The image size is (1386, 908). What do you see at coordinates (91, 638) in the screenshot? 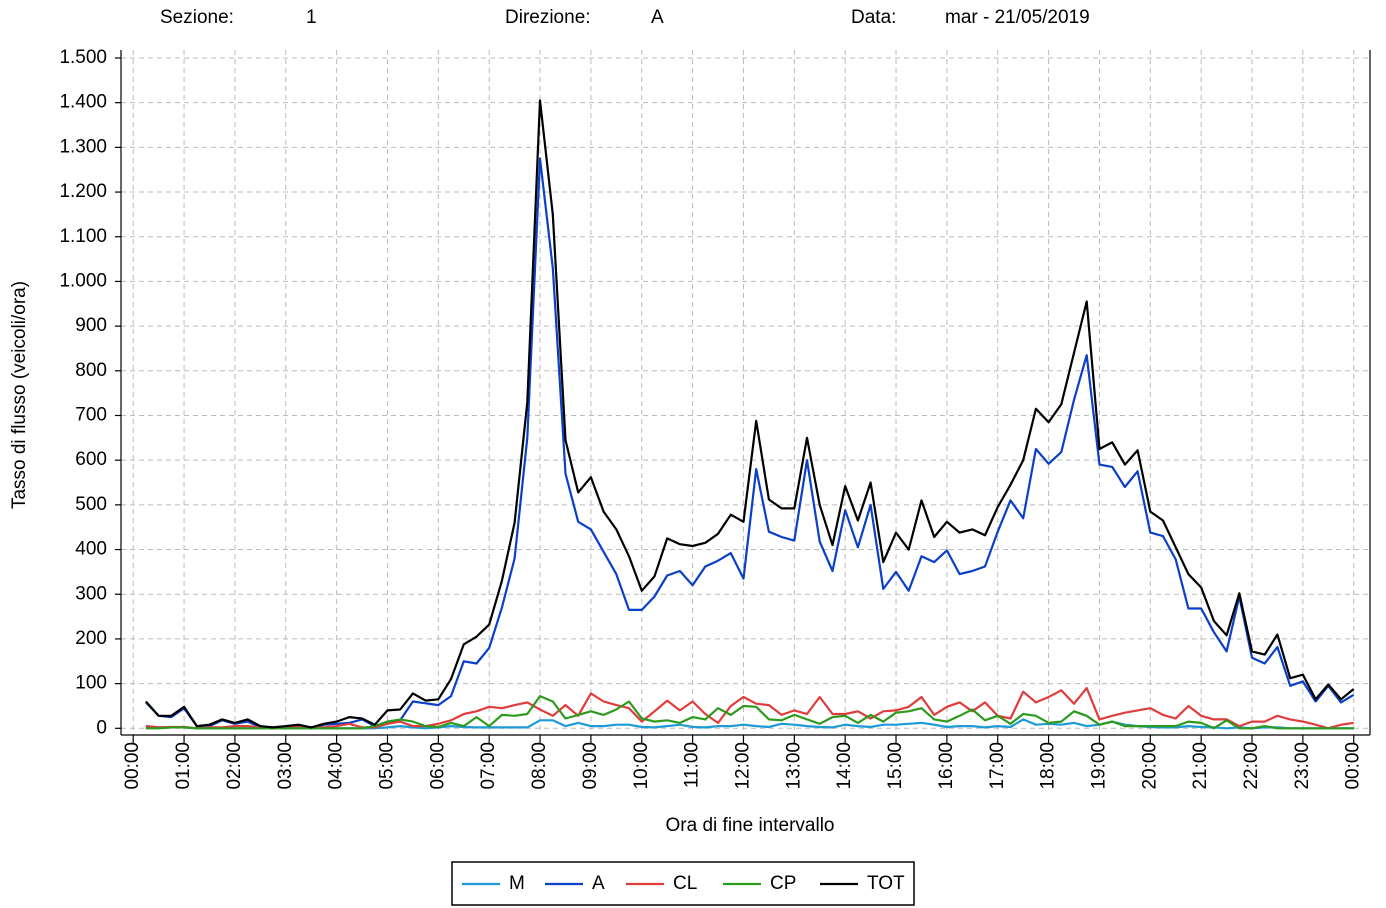
I see `y-tick-label: 200` at bounding box center [91, 638].